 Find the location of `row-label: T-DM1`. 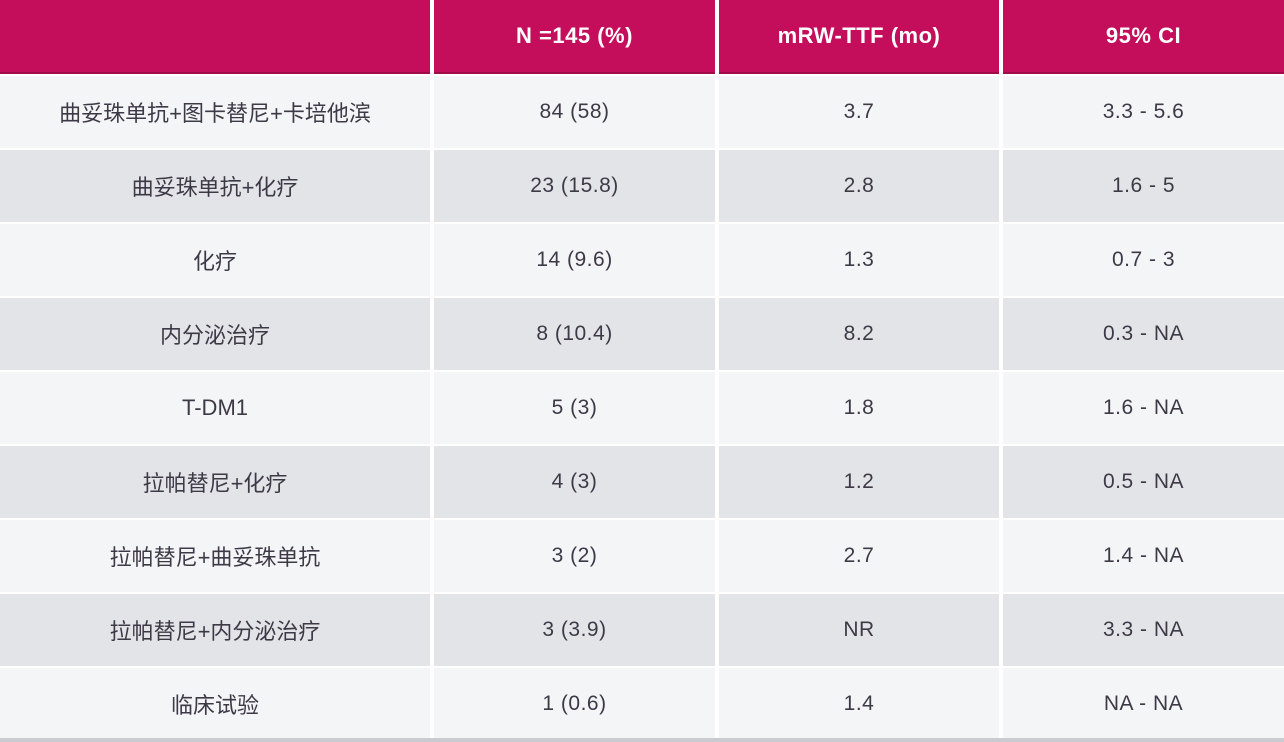

row-label: T-DM1 is located at coordinates (215, 408).